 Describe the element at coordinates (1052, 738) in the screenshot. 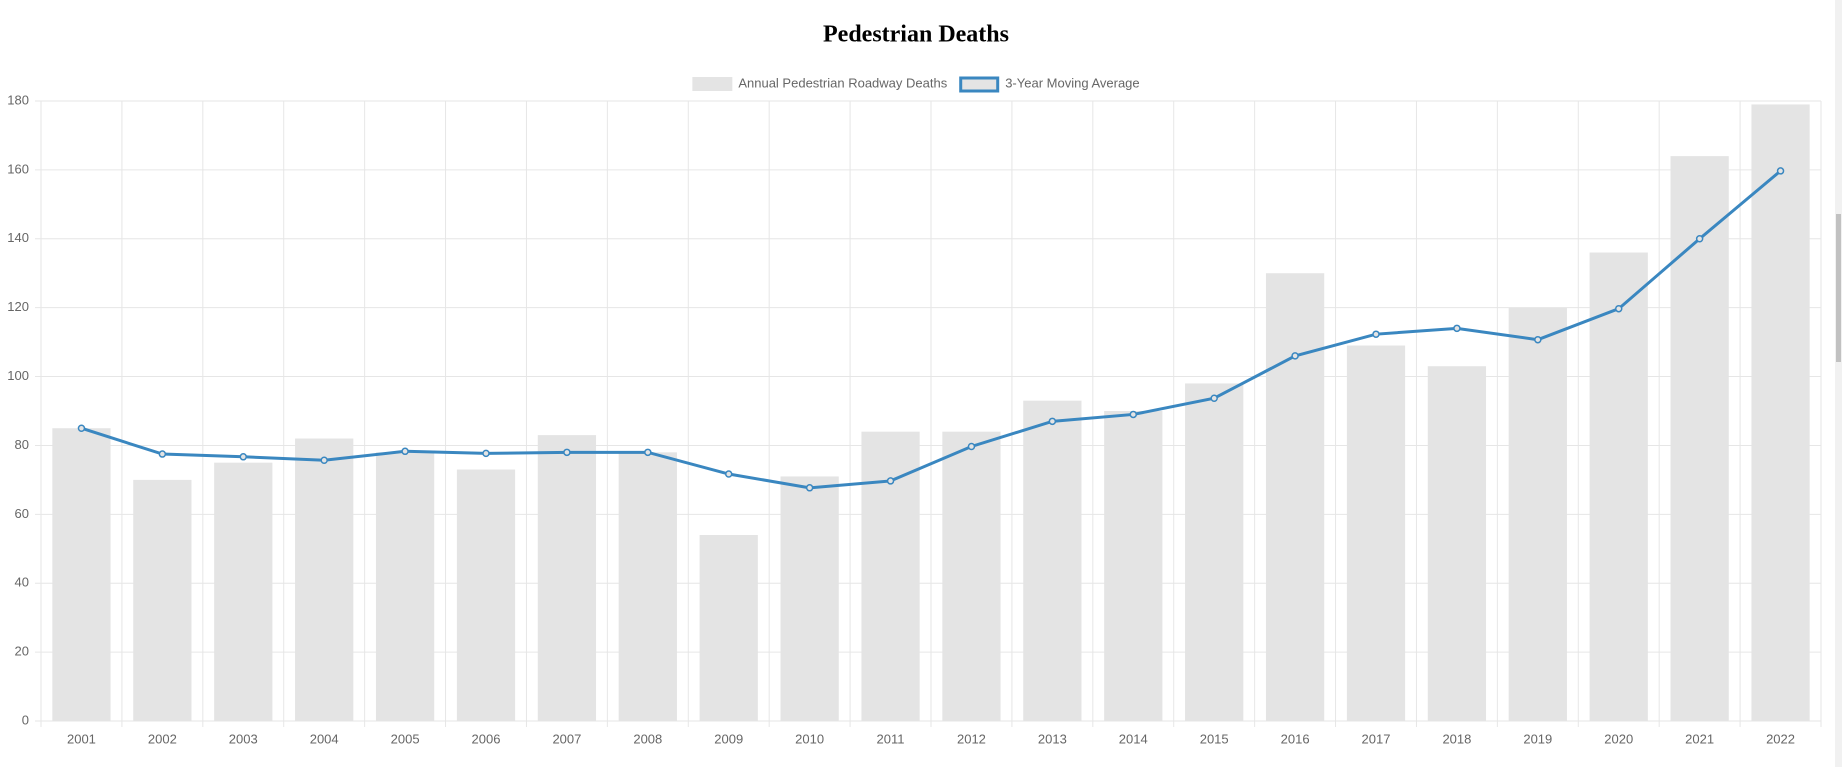

I see `x-tick-label: 2013` at that location.